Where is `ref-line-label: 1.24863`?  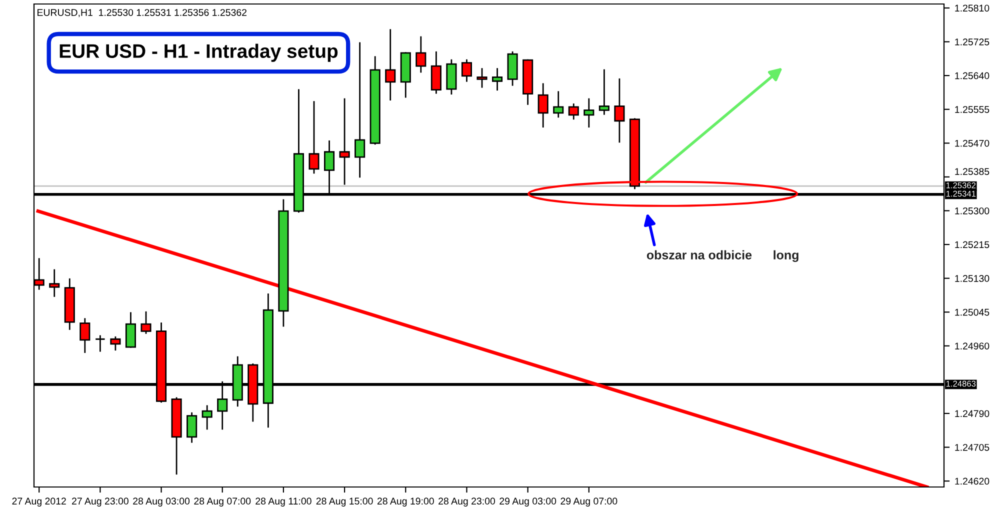
ref-line-label: 1.24863 is located at coordinates (961, 383).